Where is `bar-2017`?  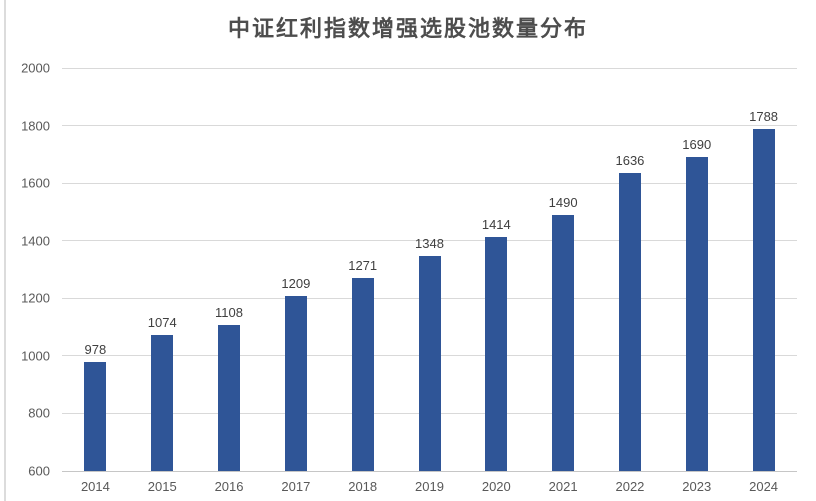
bar-2017 is located at coordinates (295, 383).